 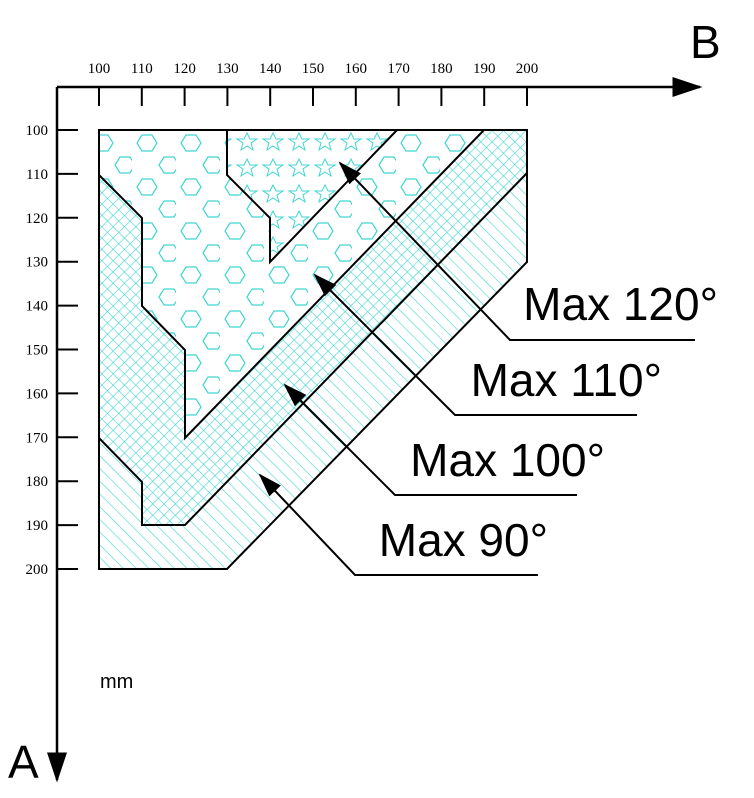 What do you see at coordinates (37, 570) in the screenshot?
I see `y-tick-label: 200` at bounding box center [37, 570].